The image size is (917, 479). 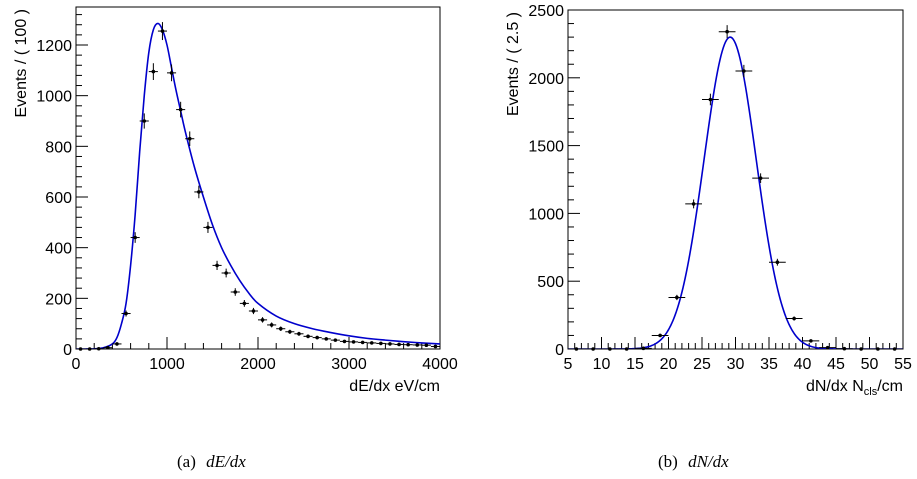 What do you see at coordinates (870, 364) in the screenshot?
I see `x-tick-label: 50` at bounding box center [870, 364].